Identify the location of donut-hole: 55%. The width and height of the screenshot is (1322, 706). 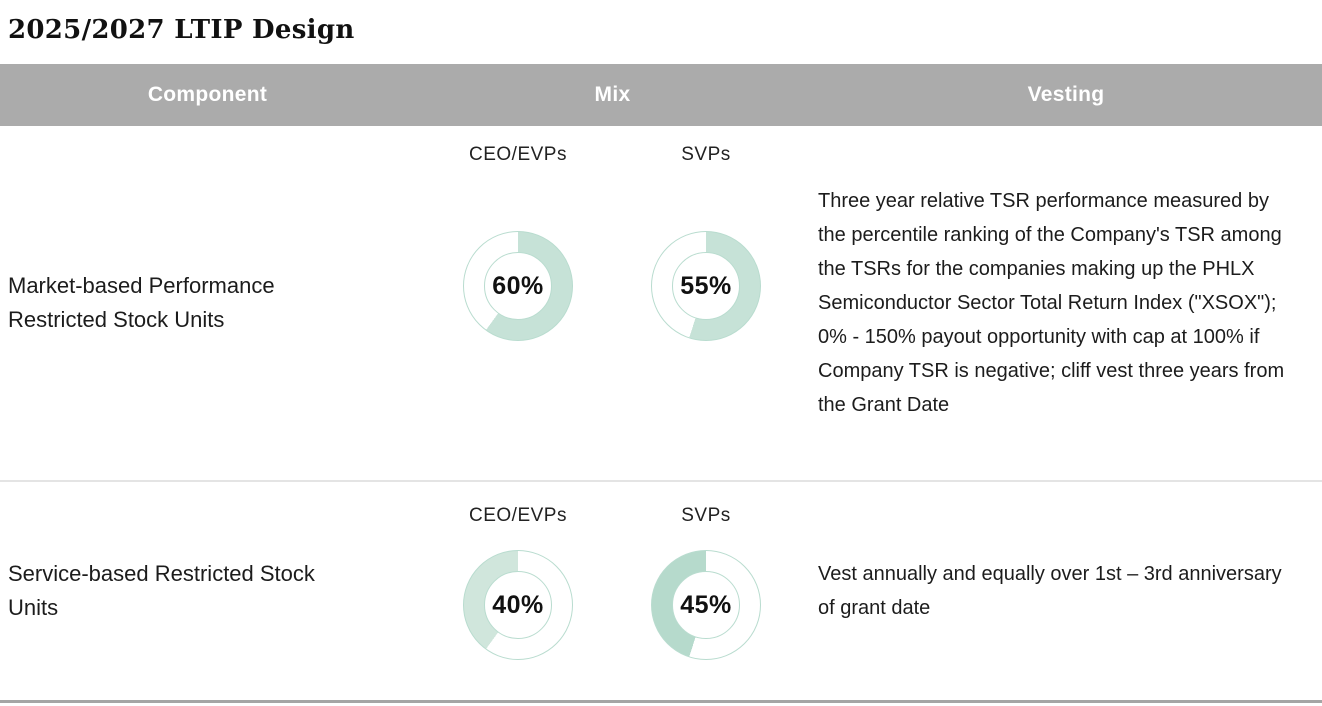
(706, 286).